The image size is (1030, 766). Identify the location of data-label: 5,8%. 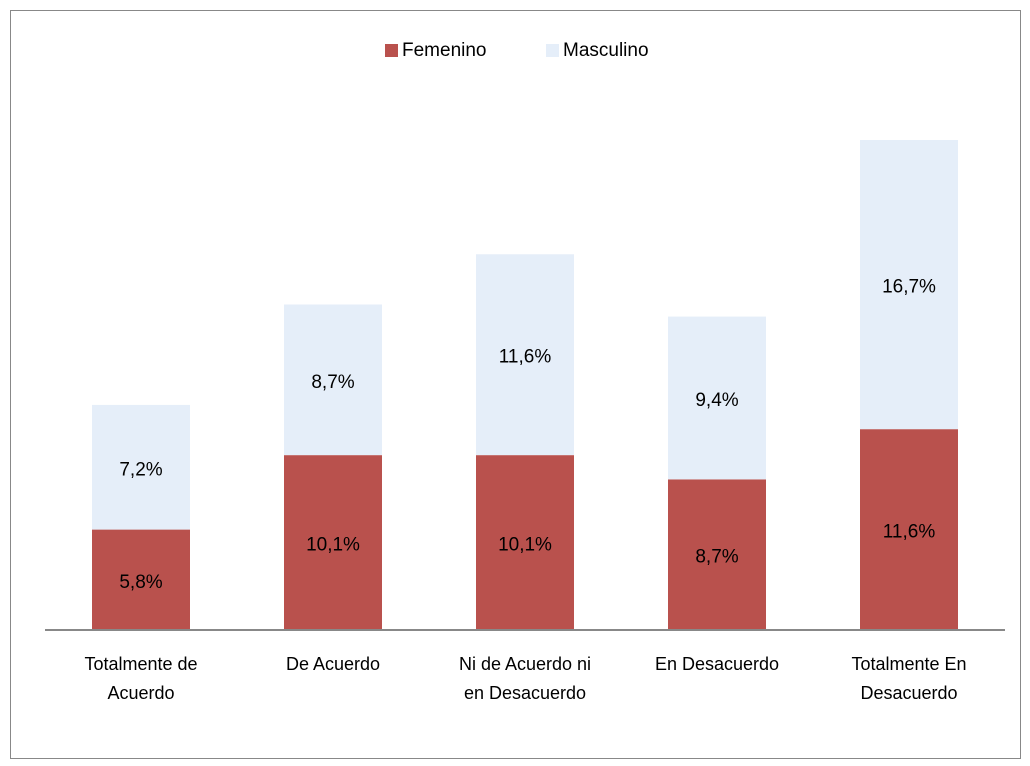
(140, 582).